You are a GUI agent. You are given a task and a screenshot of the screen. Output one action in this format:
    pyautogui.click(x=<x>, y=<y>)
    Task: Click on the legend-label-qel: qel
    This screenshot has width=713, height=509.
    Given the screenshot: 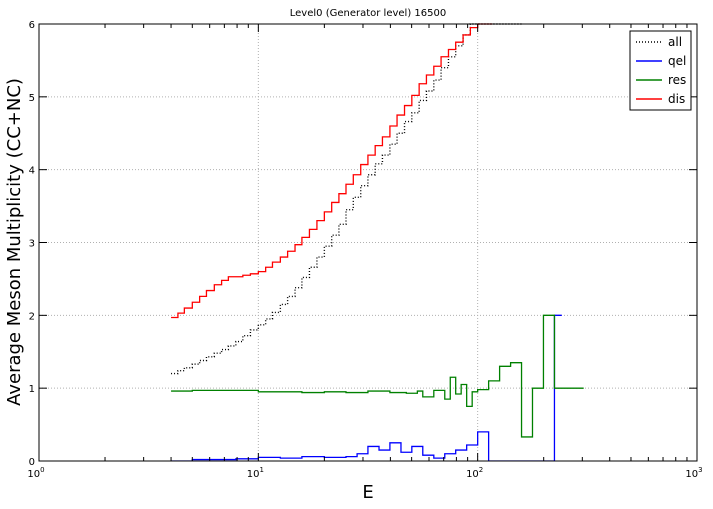 What is the action you would take?
    pyautogui.click(x=677, y=61)
    